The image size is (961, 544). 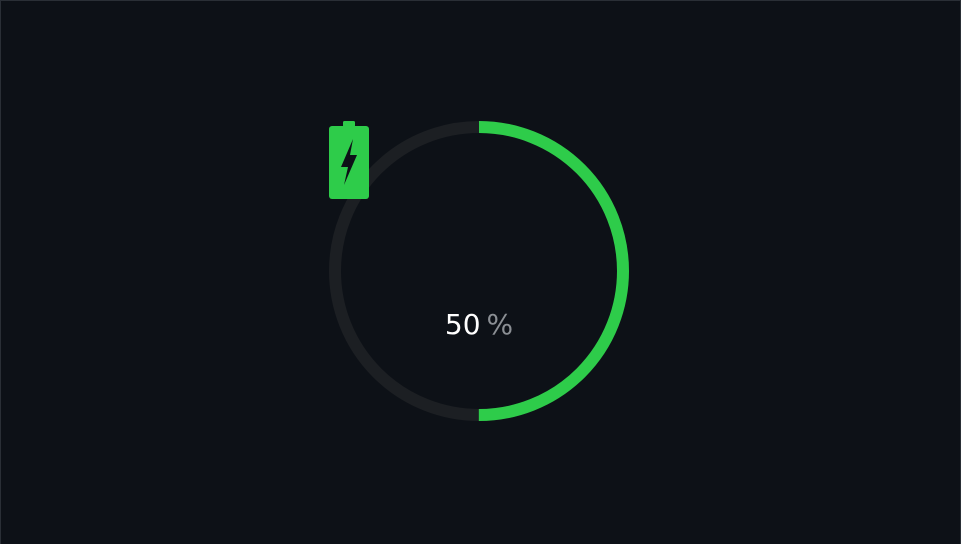 I want to click on battery-percentage-readout: 50%, so click(x=479, y=325).